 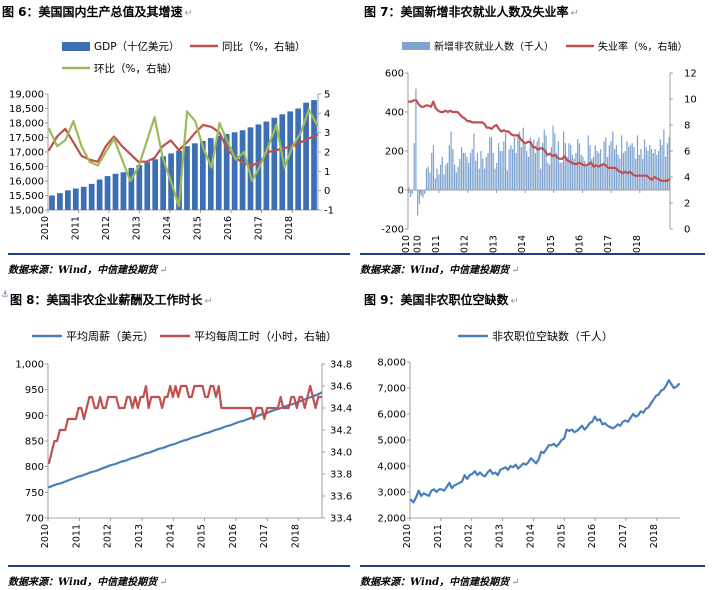 What do you see at coordinates (391, 441) in the screenshot?
I see `y-tick-label: 5,000` at bounding box center [391, 441].